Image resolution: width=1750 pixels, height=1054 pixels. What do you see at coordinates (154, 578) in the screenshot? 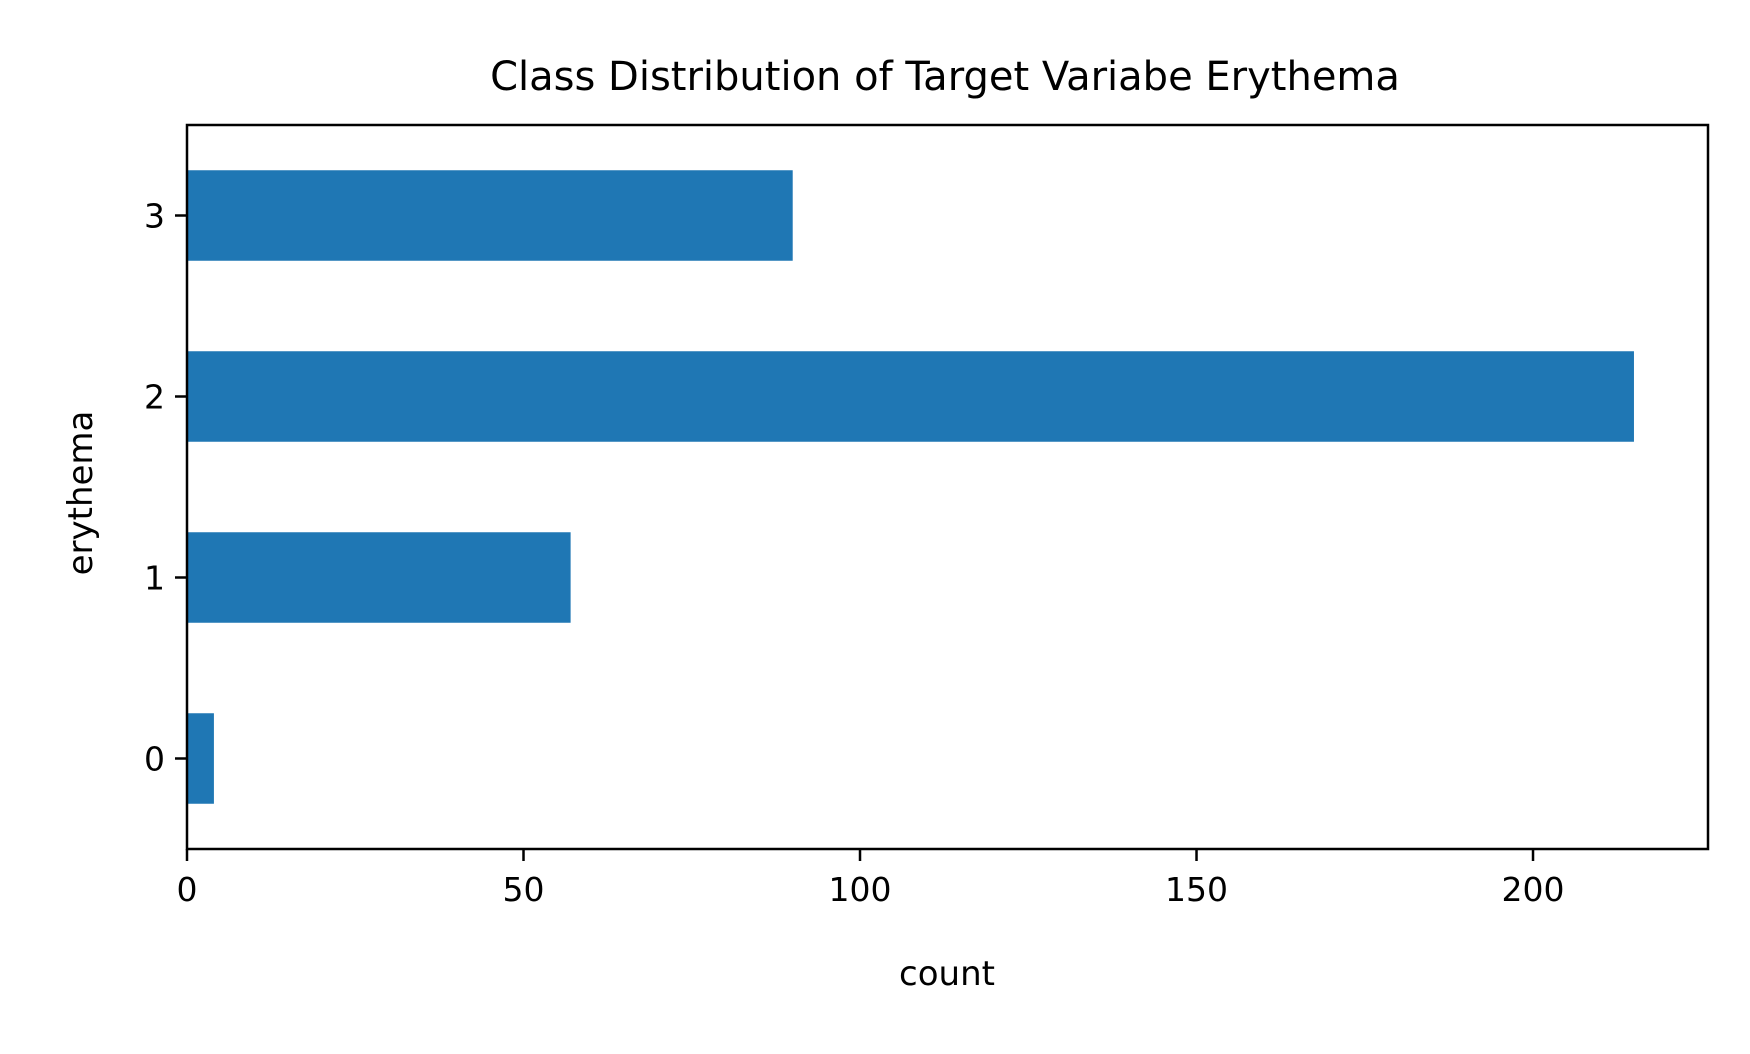
I see `y-tick-label: 1` at bounding box center [154, 578].